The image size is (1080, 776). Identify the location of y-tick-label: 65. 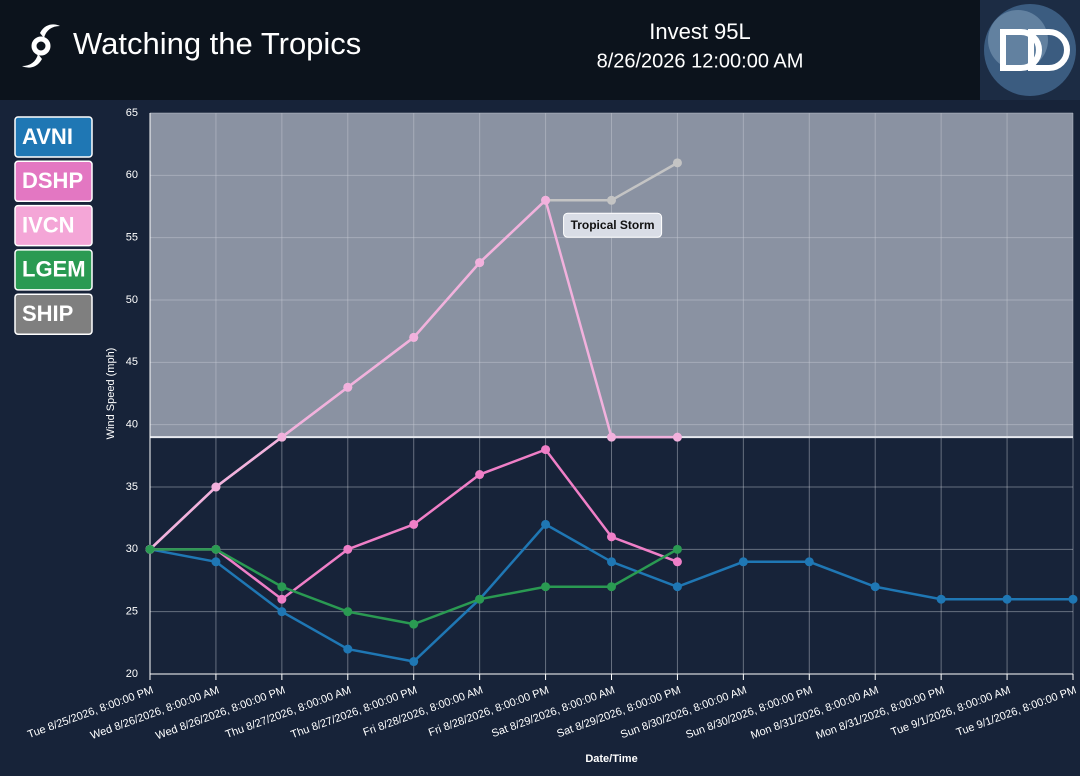
(132, 113).